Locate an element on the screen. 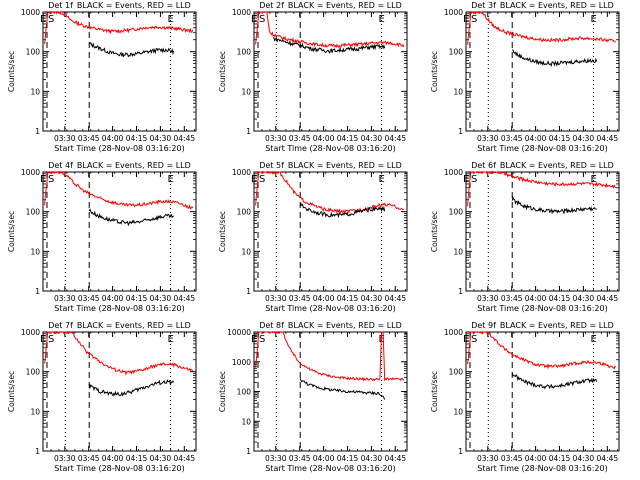 Image resolution: width=640 pixels, height=480 pixels. chart-title: Det 6f BLACK = Events, RED = LLD is located at coordinates (542, 165).